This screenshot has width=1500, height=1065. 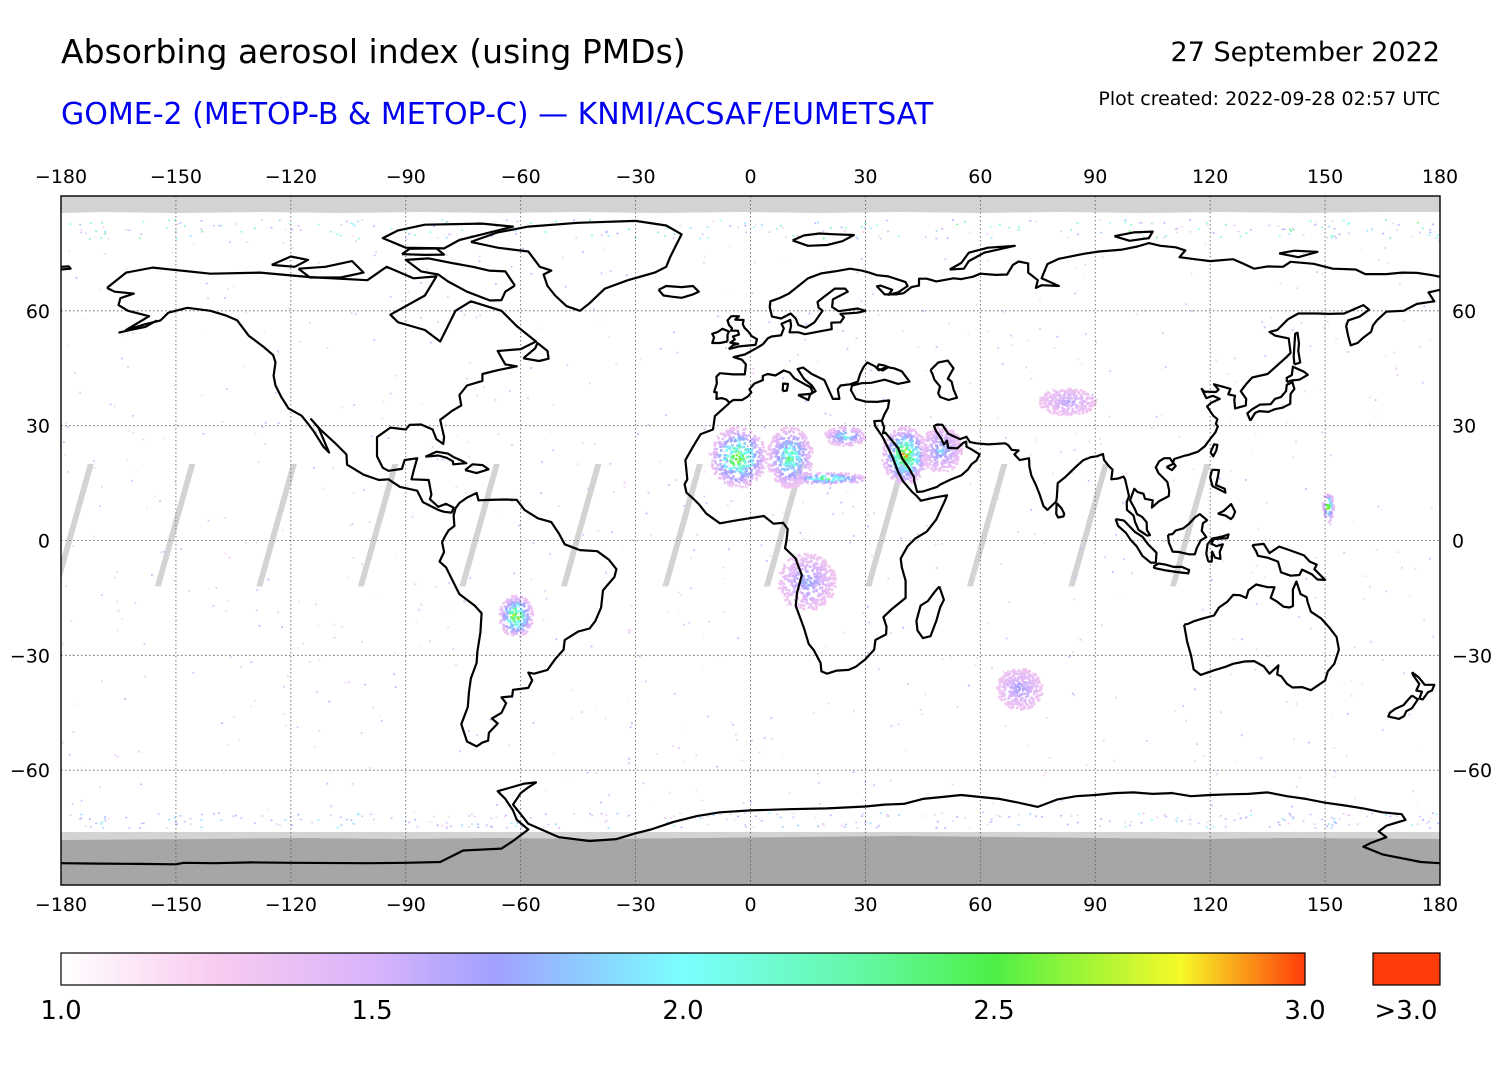 I want to click on x-tick-label-top: 0, so click(x=750, y=177).